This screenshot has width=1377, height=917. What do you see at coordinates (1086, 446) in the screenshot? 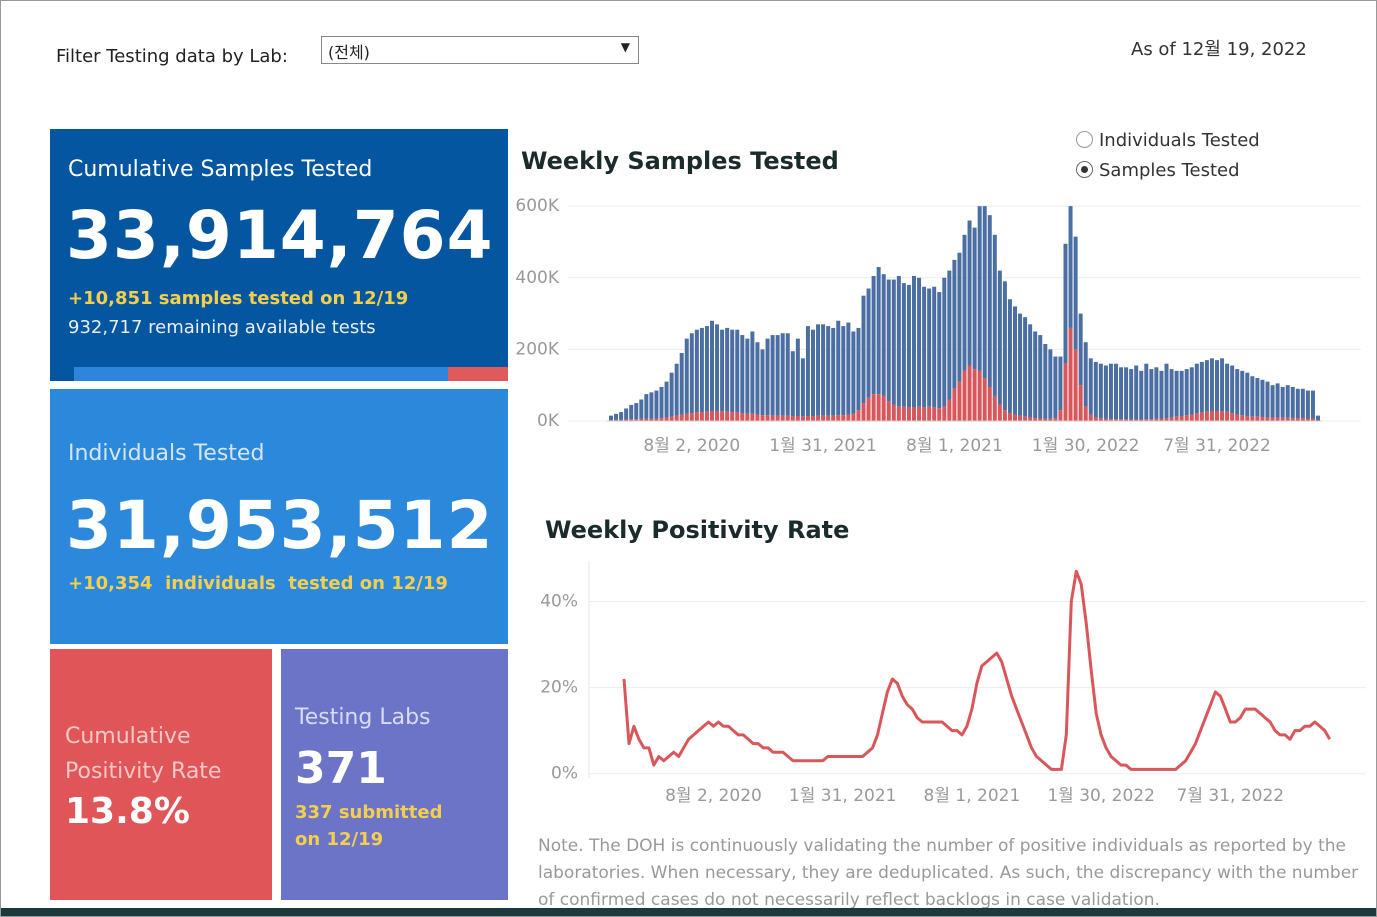
I see `x-tick-label: 1월 30, 2022` at bounding box center [1086, 446].